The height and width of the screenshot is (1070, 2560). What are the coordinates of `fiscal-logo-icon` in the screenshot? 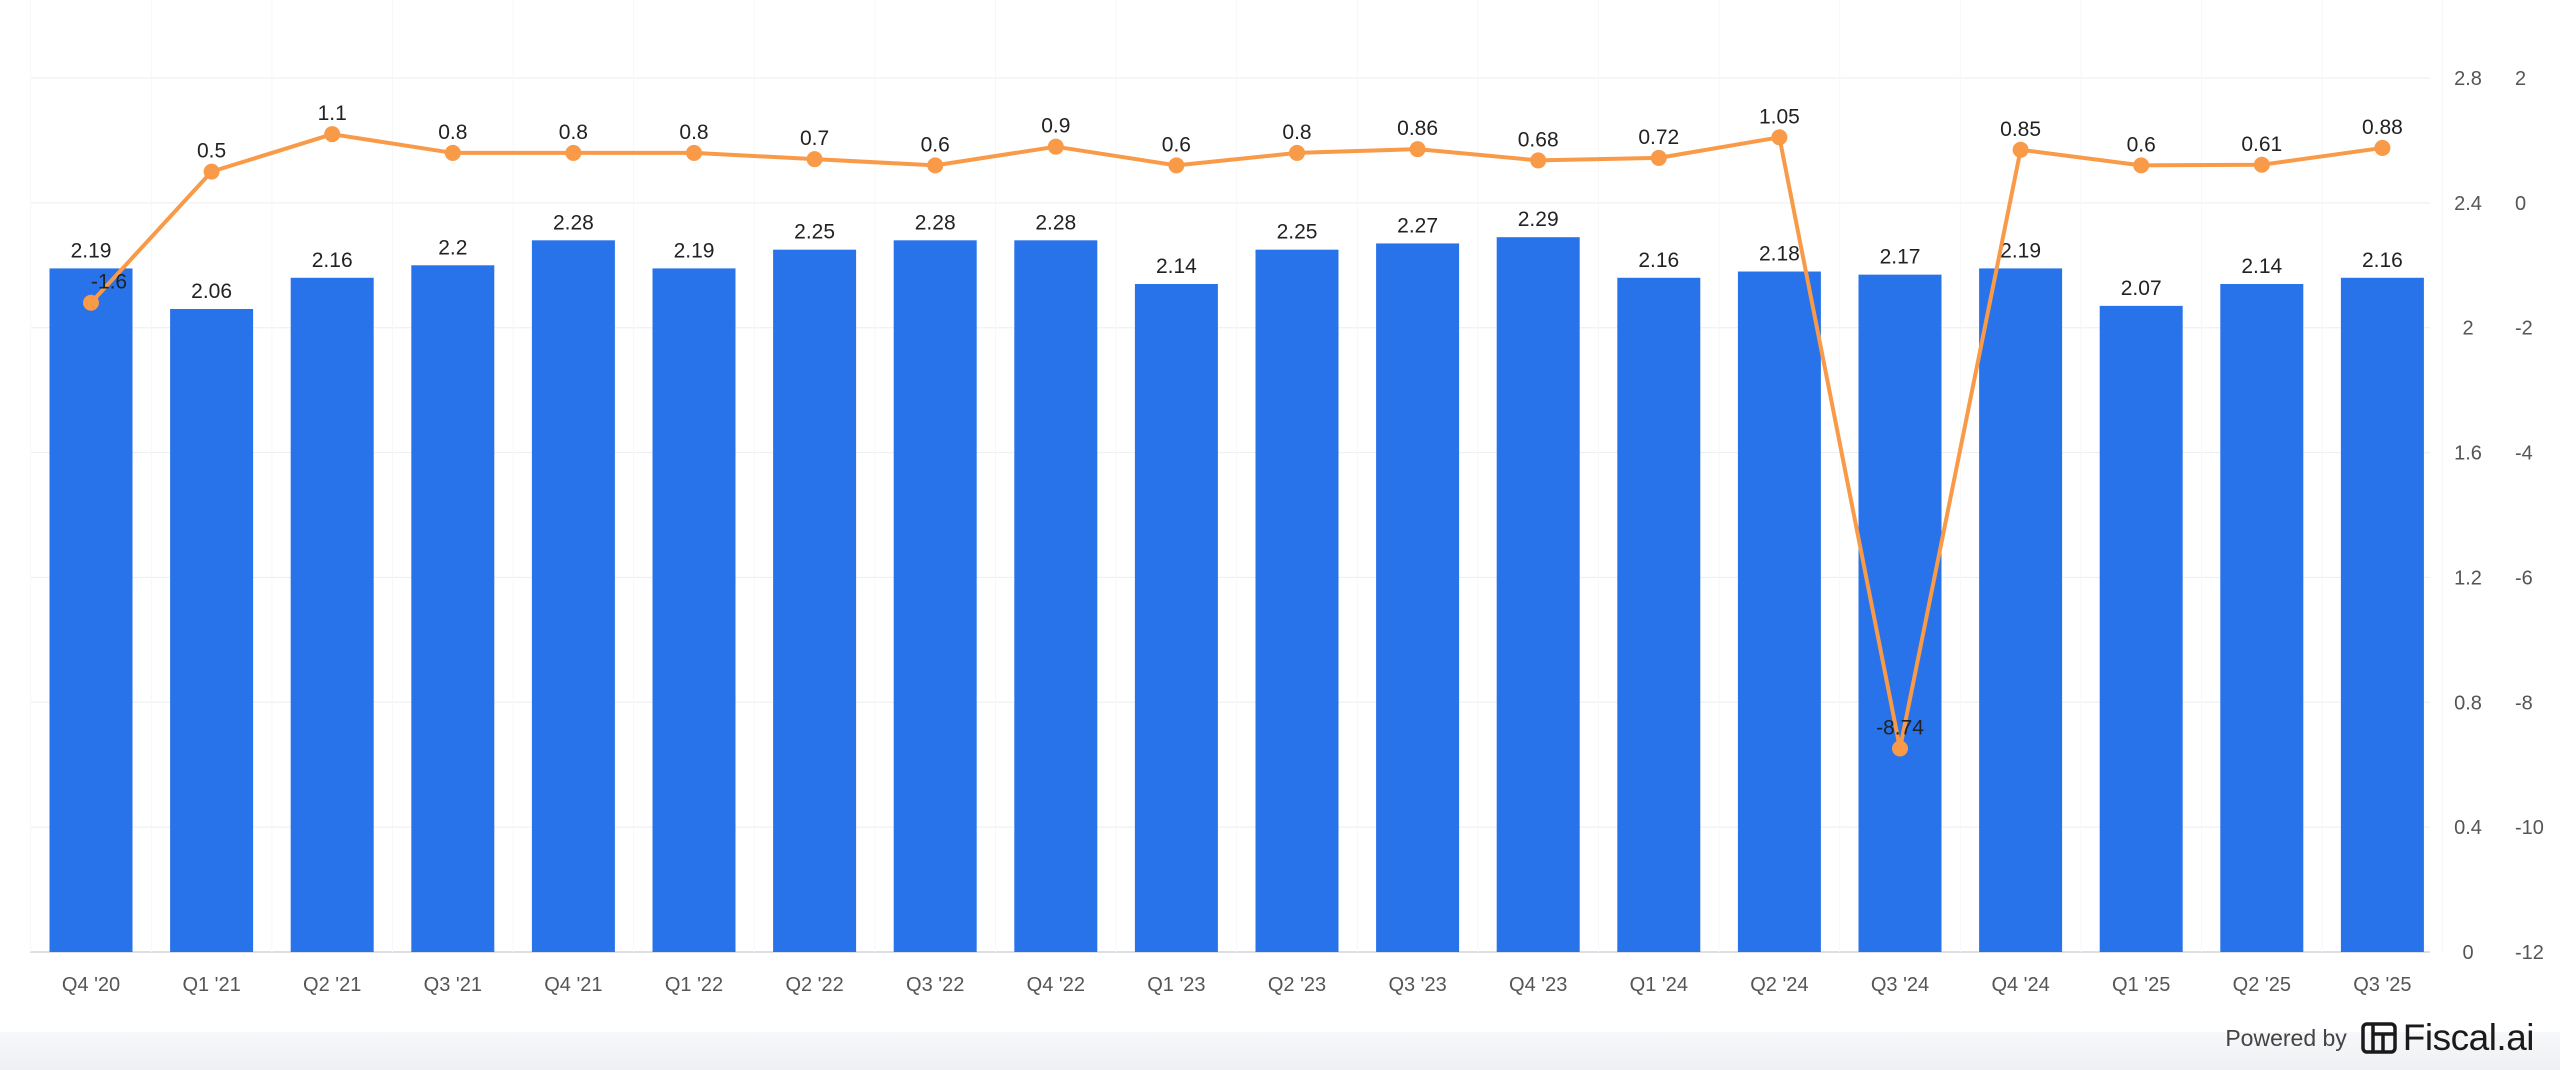 It's located at (2379, 1038).